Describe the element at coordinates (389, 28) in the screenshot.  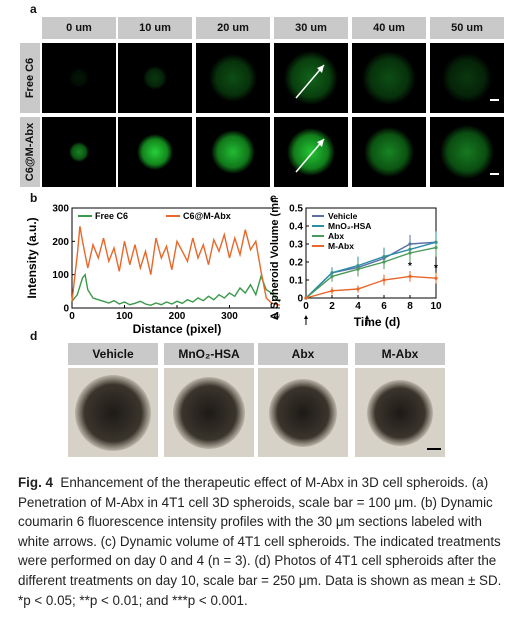
I see `depth-header: 40 um` at that location.